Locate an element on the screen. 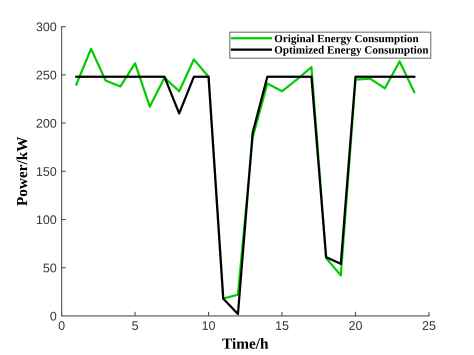  x-axis-title: Time/h is located at coordinates (245, 343).